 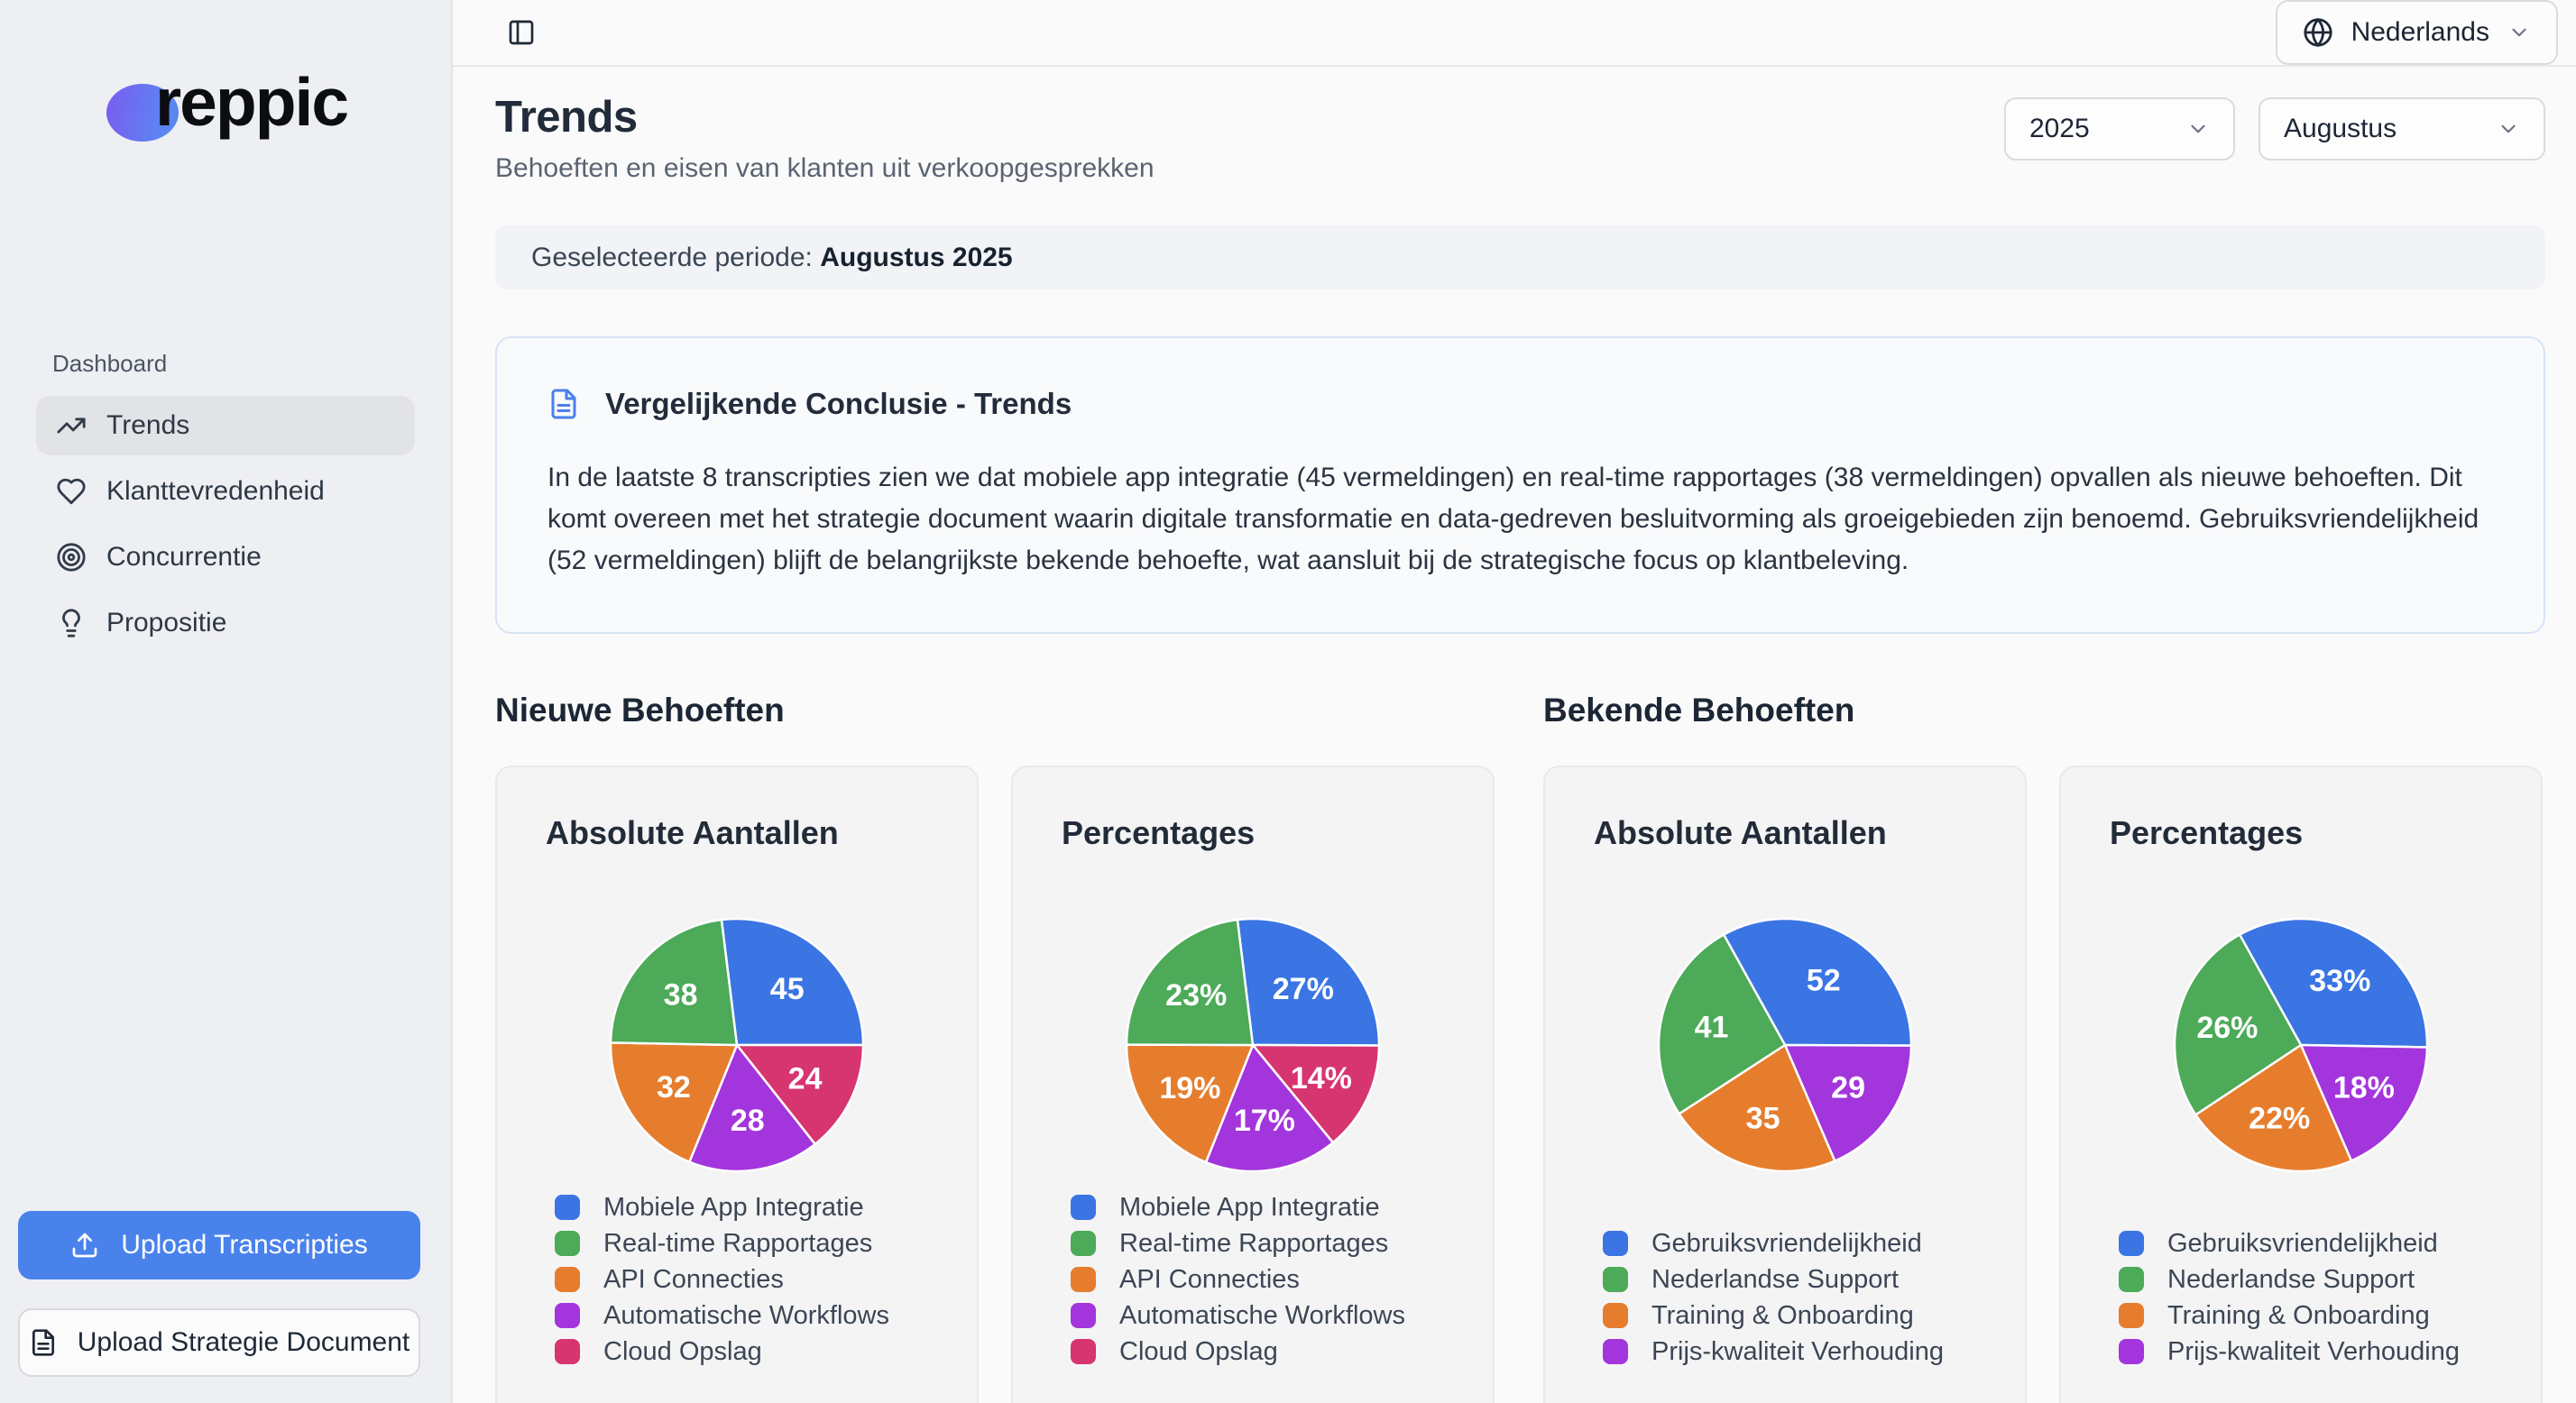 I want to click on legend-label: Nederlandse Support, so click(x=2291, y=1279).